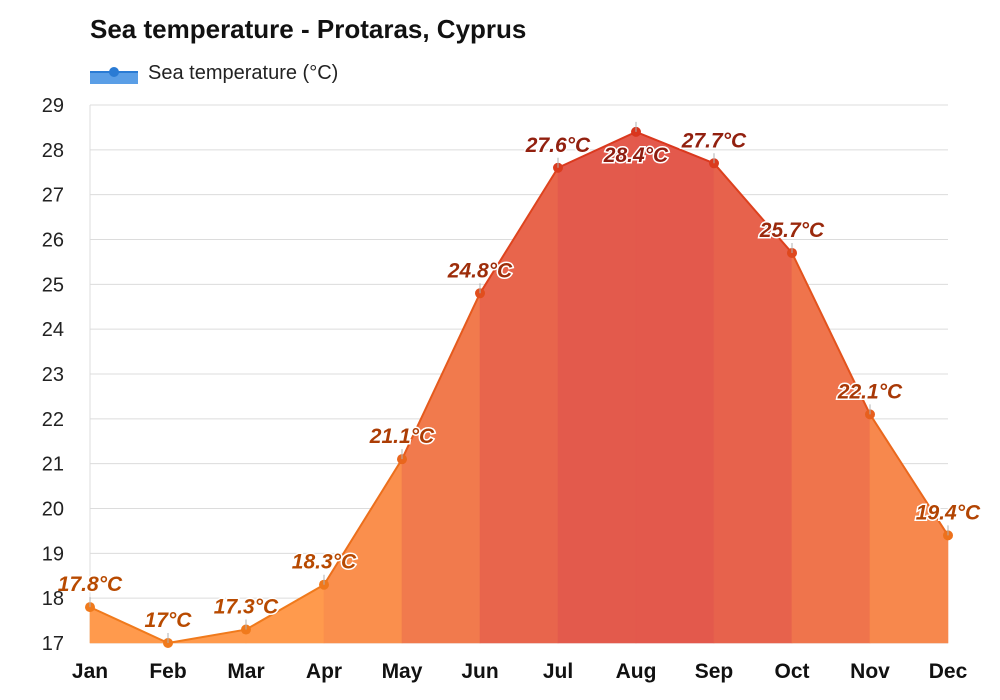 The width and height of the screenshot is (1000, 700). I want to click on y-tick-label: 28, so click(53, 151).